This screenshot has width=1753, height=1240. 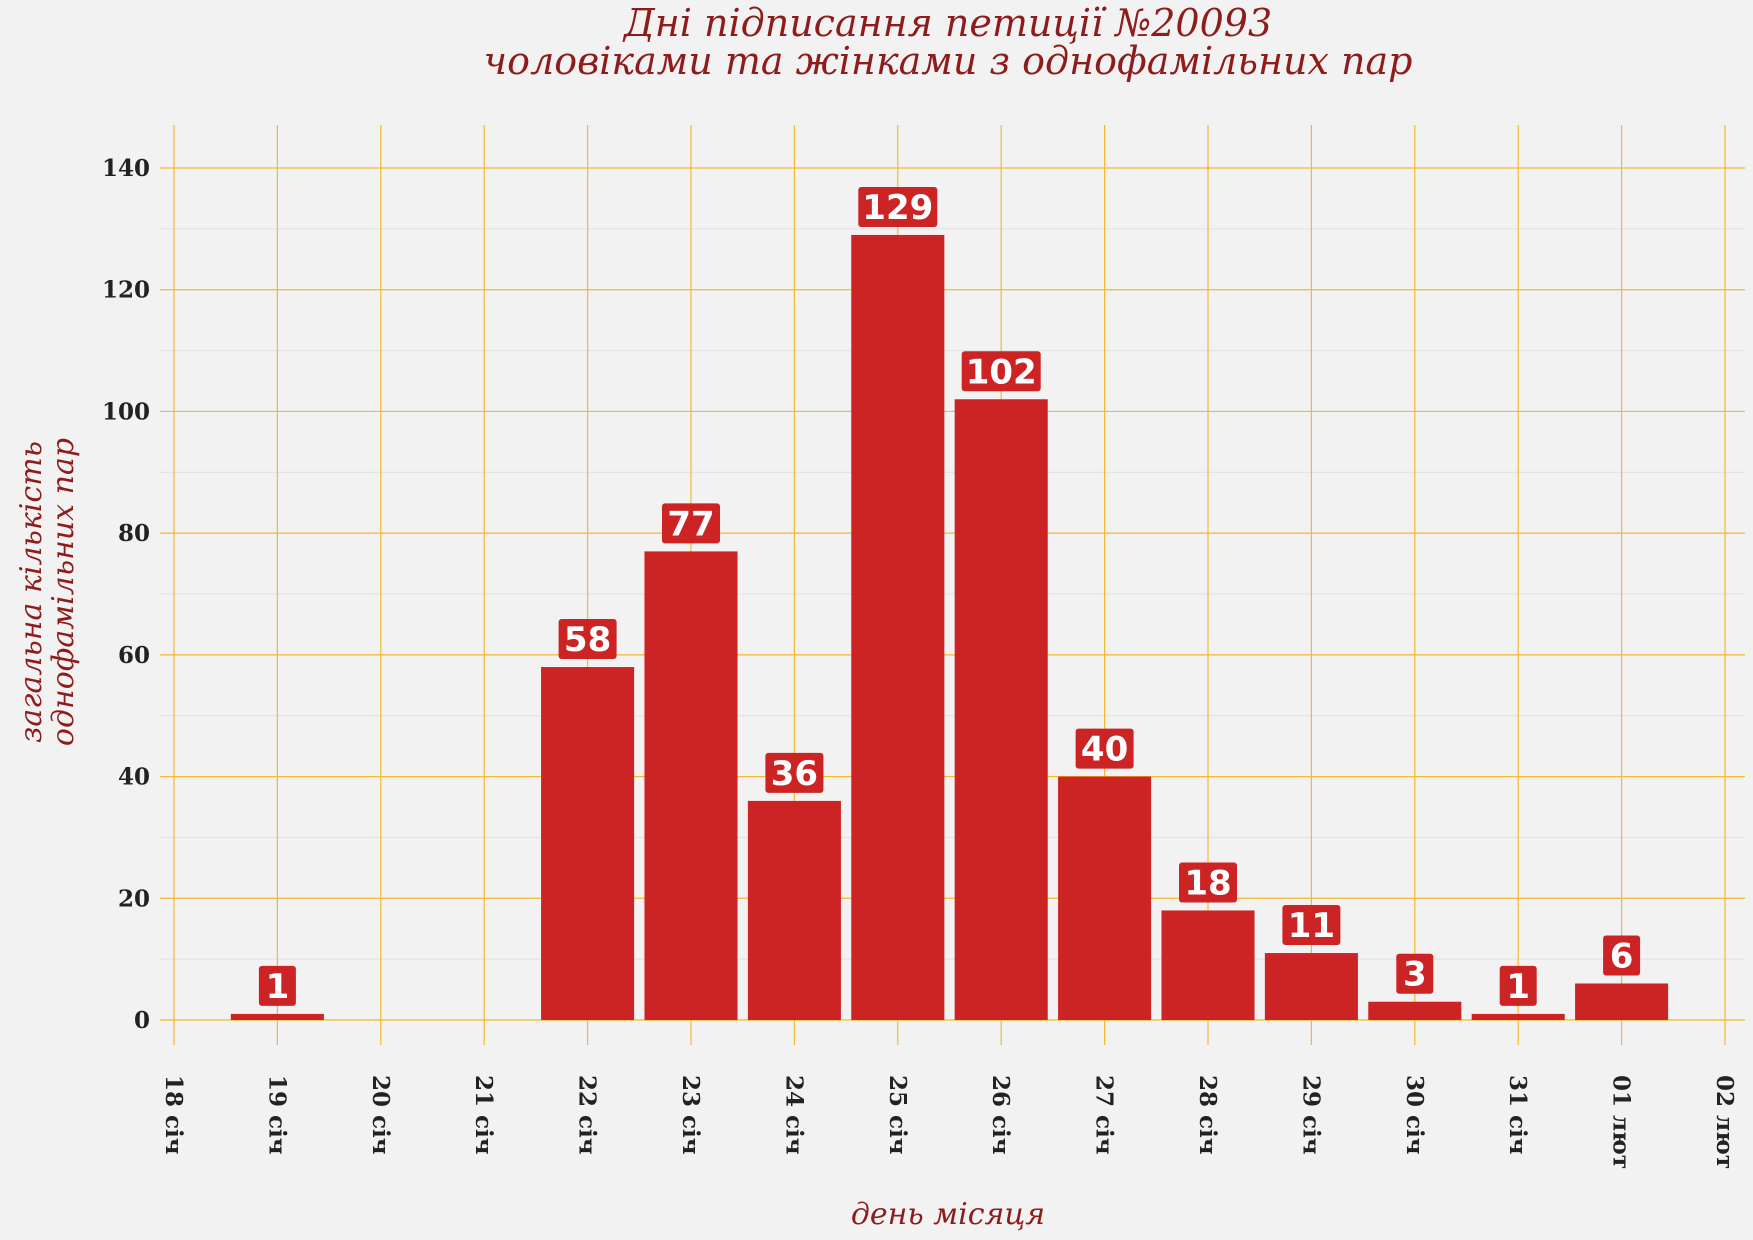 What do you see at coordinates (1724, 1122) in the screenshot?
I see `x-tick-label: 02 лют` at bounding box center [1724, 1122].